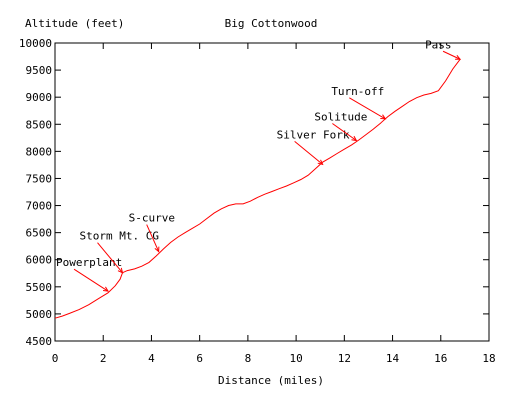 The width and height of the screenshot is (532, 401). I want to click on x-tick-label: 10, so click(295, 358).